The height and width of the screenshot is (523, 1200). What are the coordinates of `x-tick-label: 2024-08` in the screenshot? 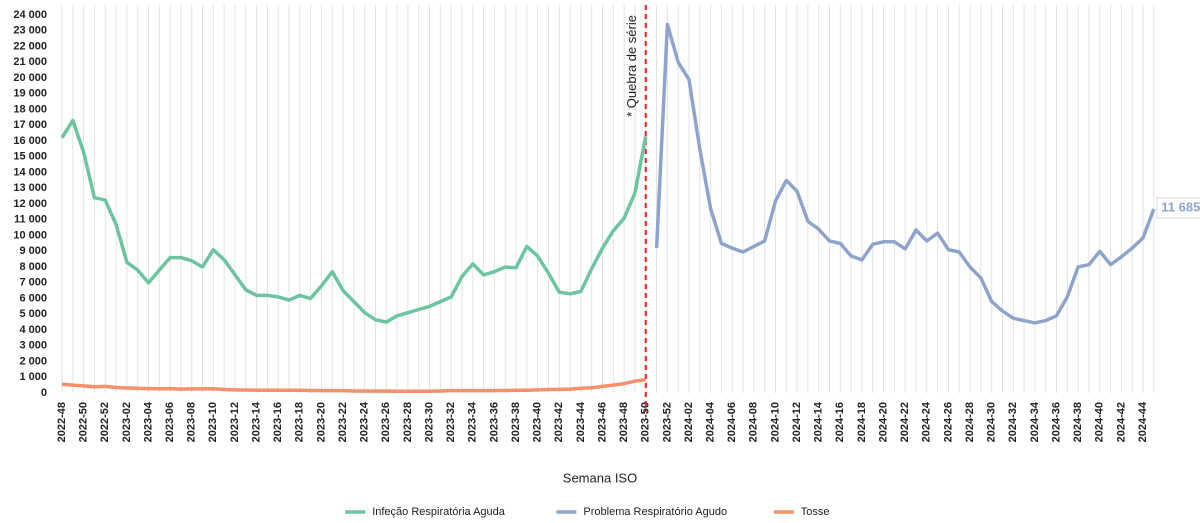 It's located at (754, 422).